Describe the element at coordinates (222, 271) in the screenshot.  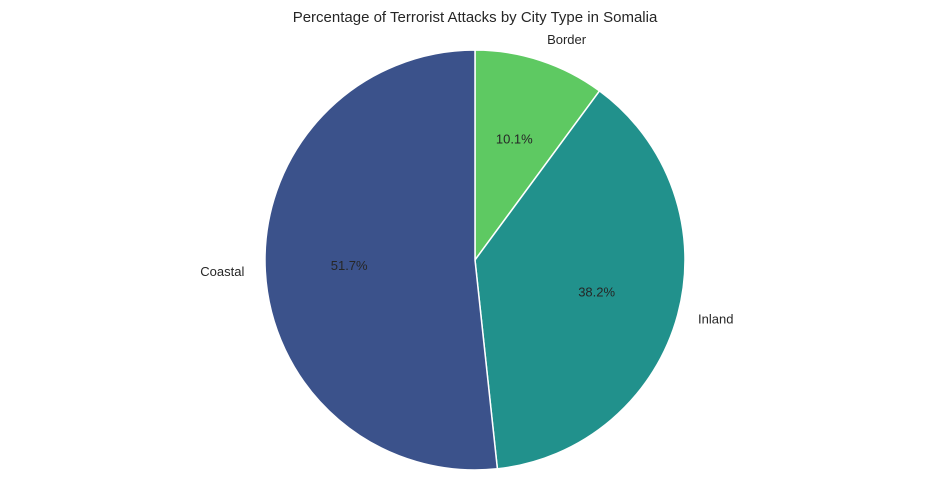
I see `slice-label-coastal: Coastal` at that location.